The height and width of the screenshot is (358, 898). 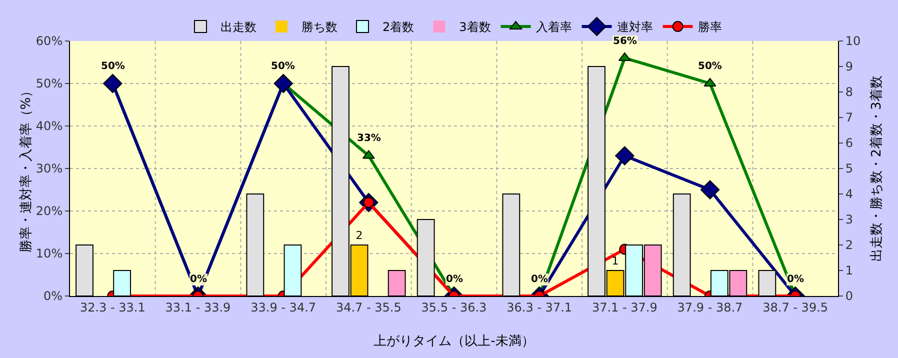 I want to click on legend-label: 入着率, so click(x=554, y=27).